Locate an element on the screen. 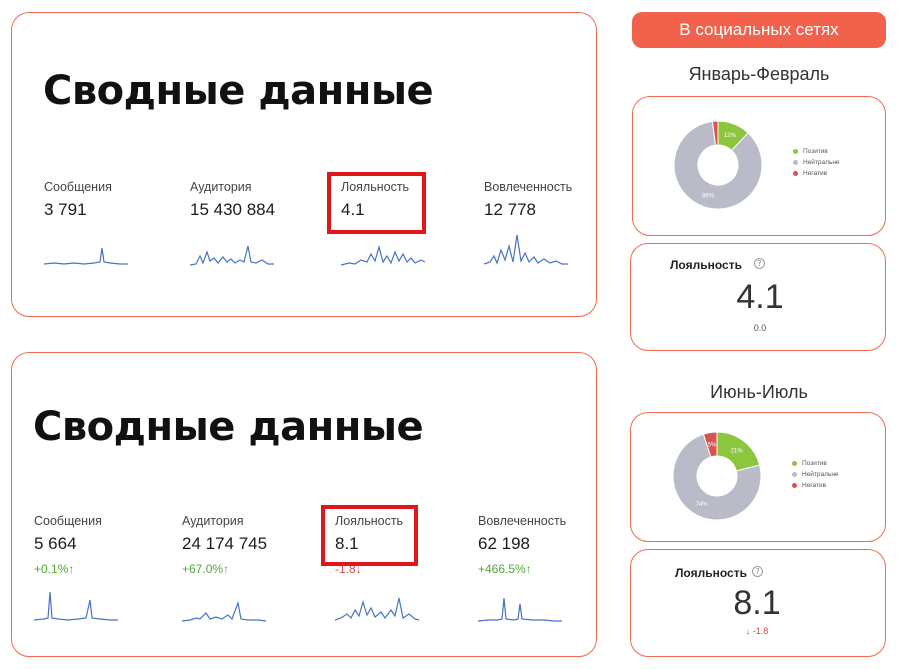 The height and width of the screenshot is (669, 899). donut-slice-label: 74% is located at coordinates (702, 505).